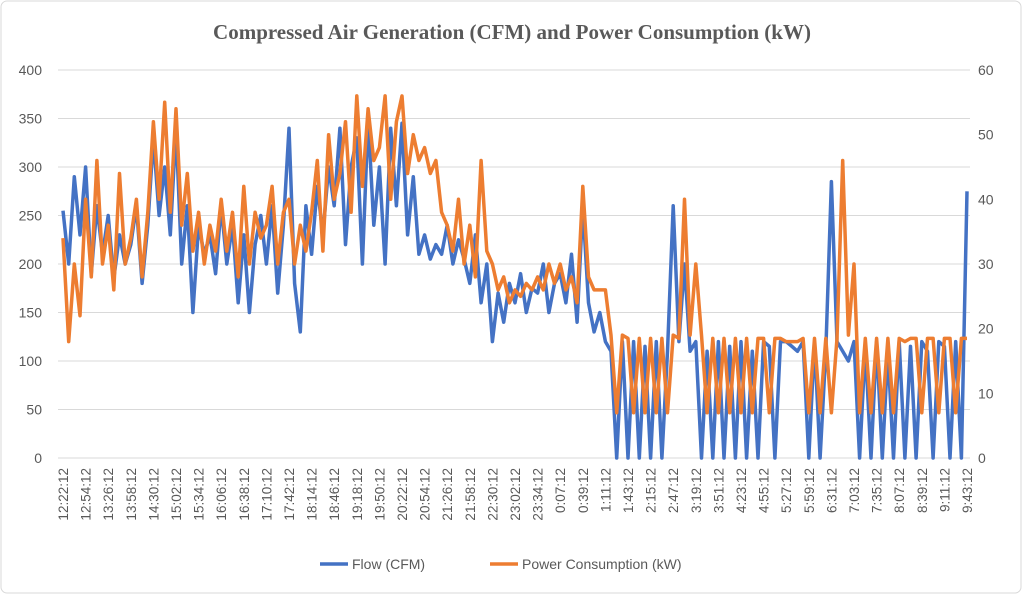 This screenshot has width=1022, height=594. I want to click on x-tick-label: 3:19:12, so click(696, 490).